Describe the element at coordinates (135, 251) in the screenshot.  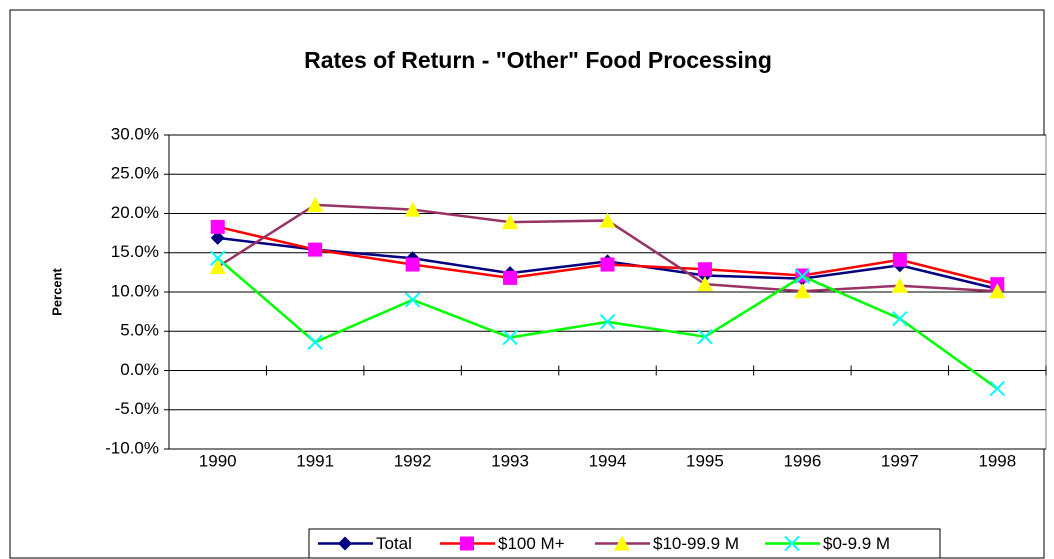
I see `y-tick-label: 15.0%` at that location.